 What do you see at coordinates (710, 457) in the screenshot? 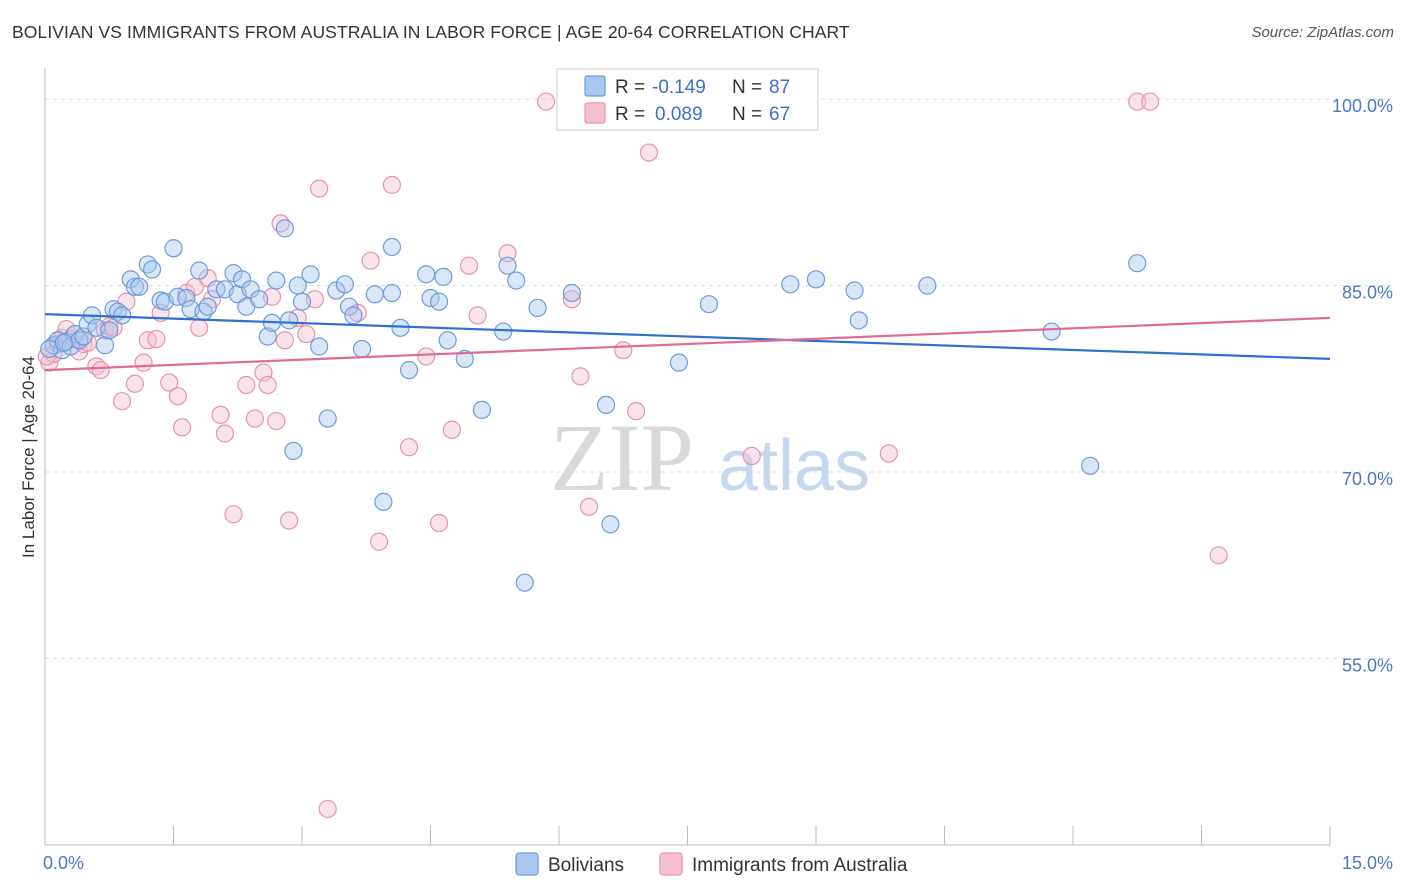
I see `watermark: ZIP atlas` at bounding box center [710, 457].